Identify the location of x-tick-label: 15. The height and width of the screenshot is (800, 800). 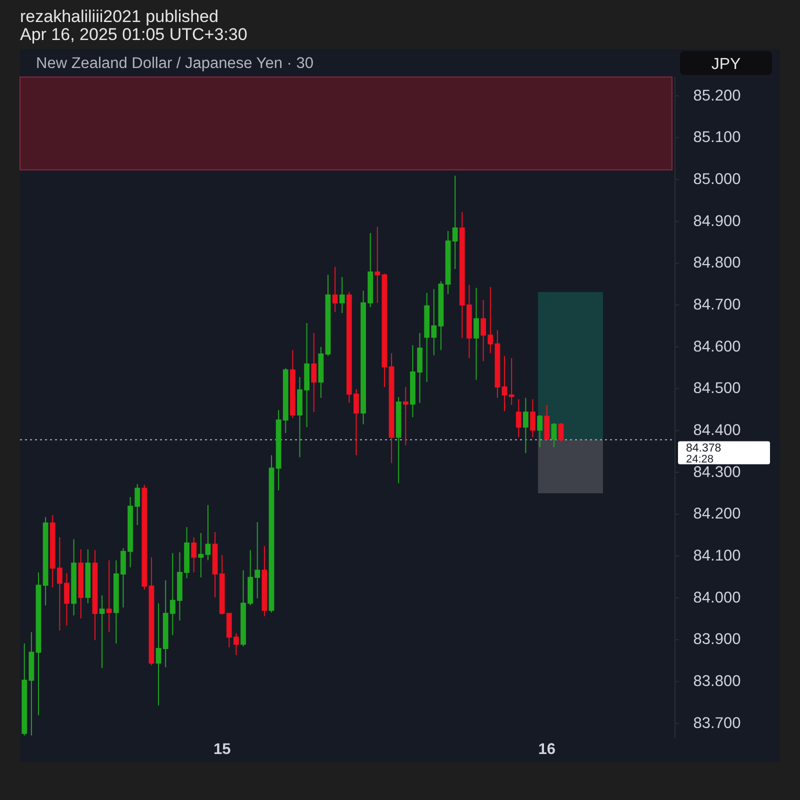
(222, 749).